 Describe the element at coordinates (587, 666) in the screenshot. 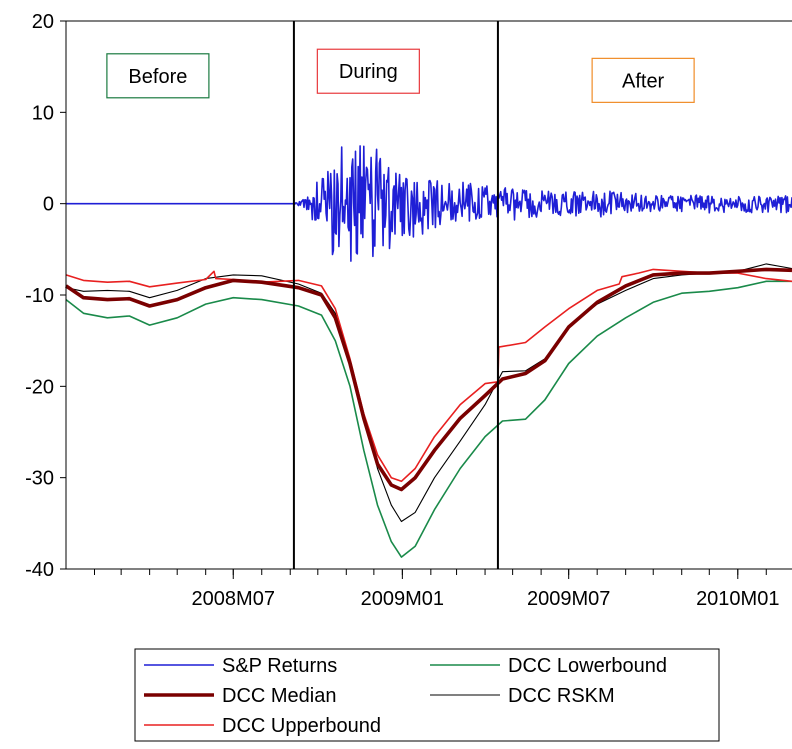

I see `legend-label-dcc-lowerbound: DCC Lowerbound` at that location.